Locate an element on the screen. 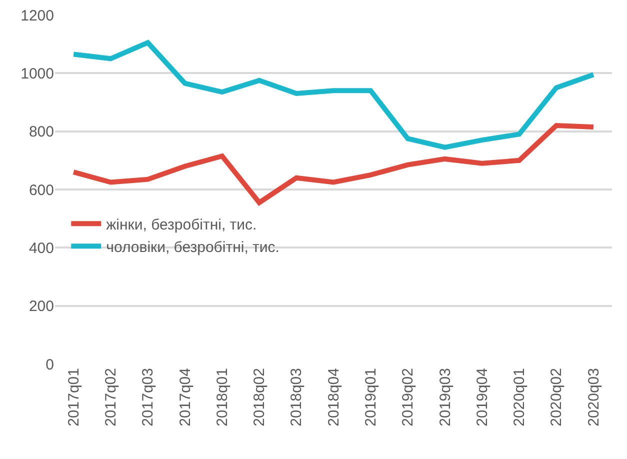 The image size is (627, 459). y-tick-label: 1200 is located at coordinates (37, 15).